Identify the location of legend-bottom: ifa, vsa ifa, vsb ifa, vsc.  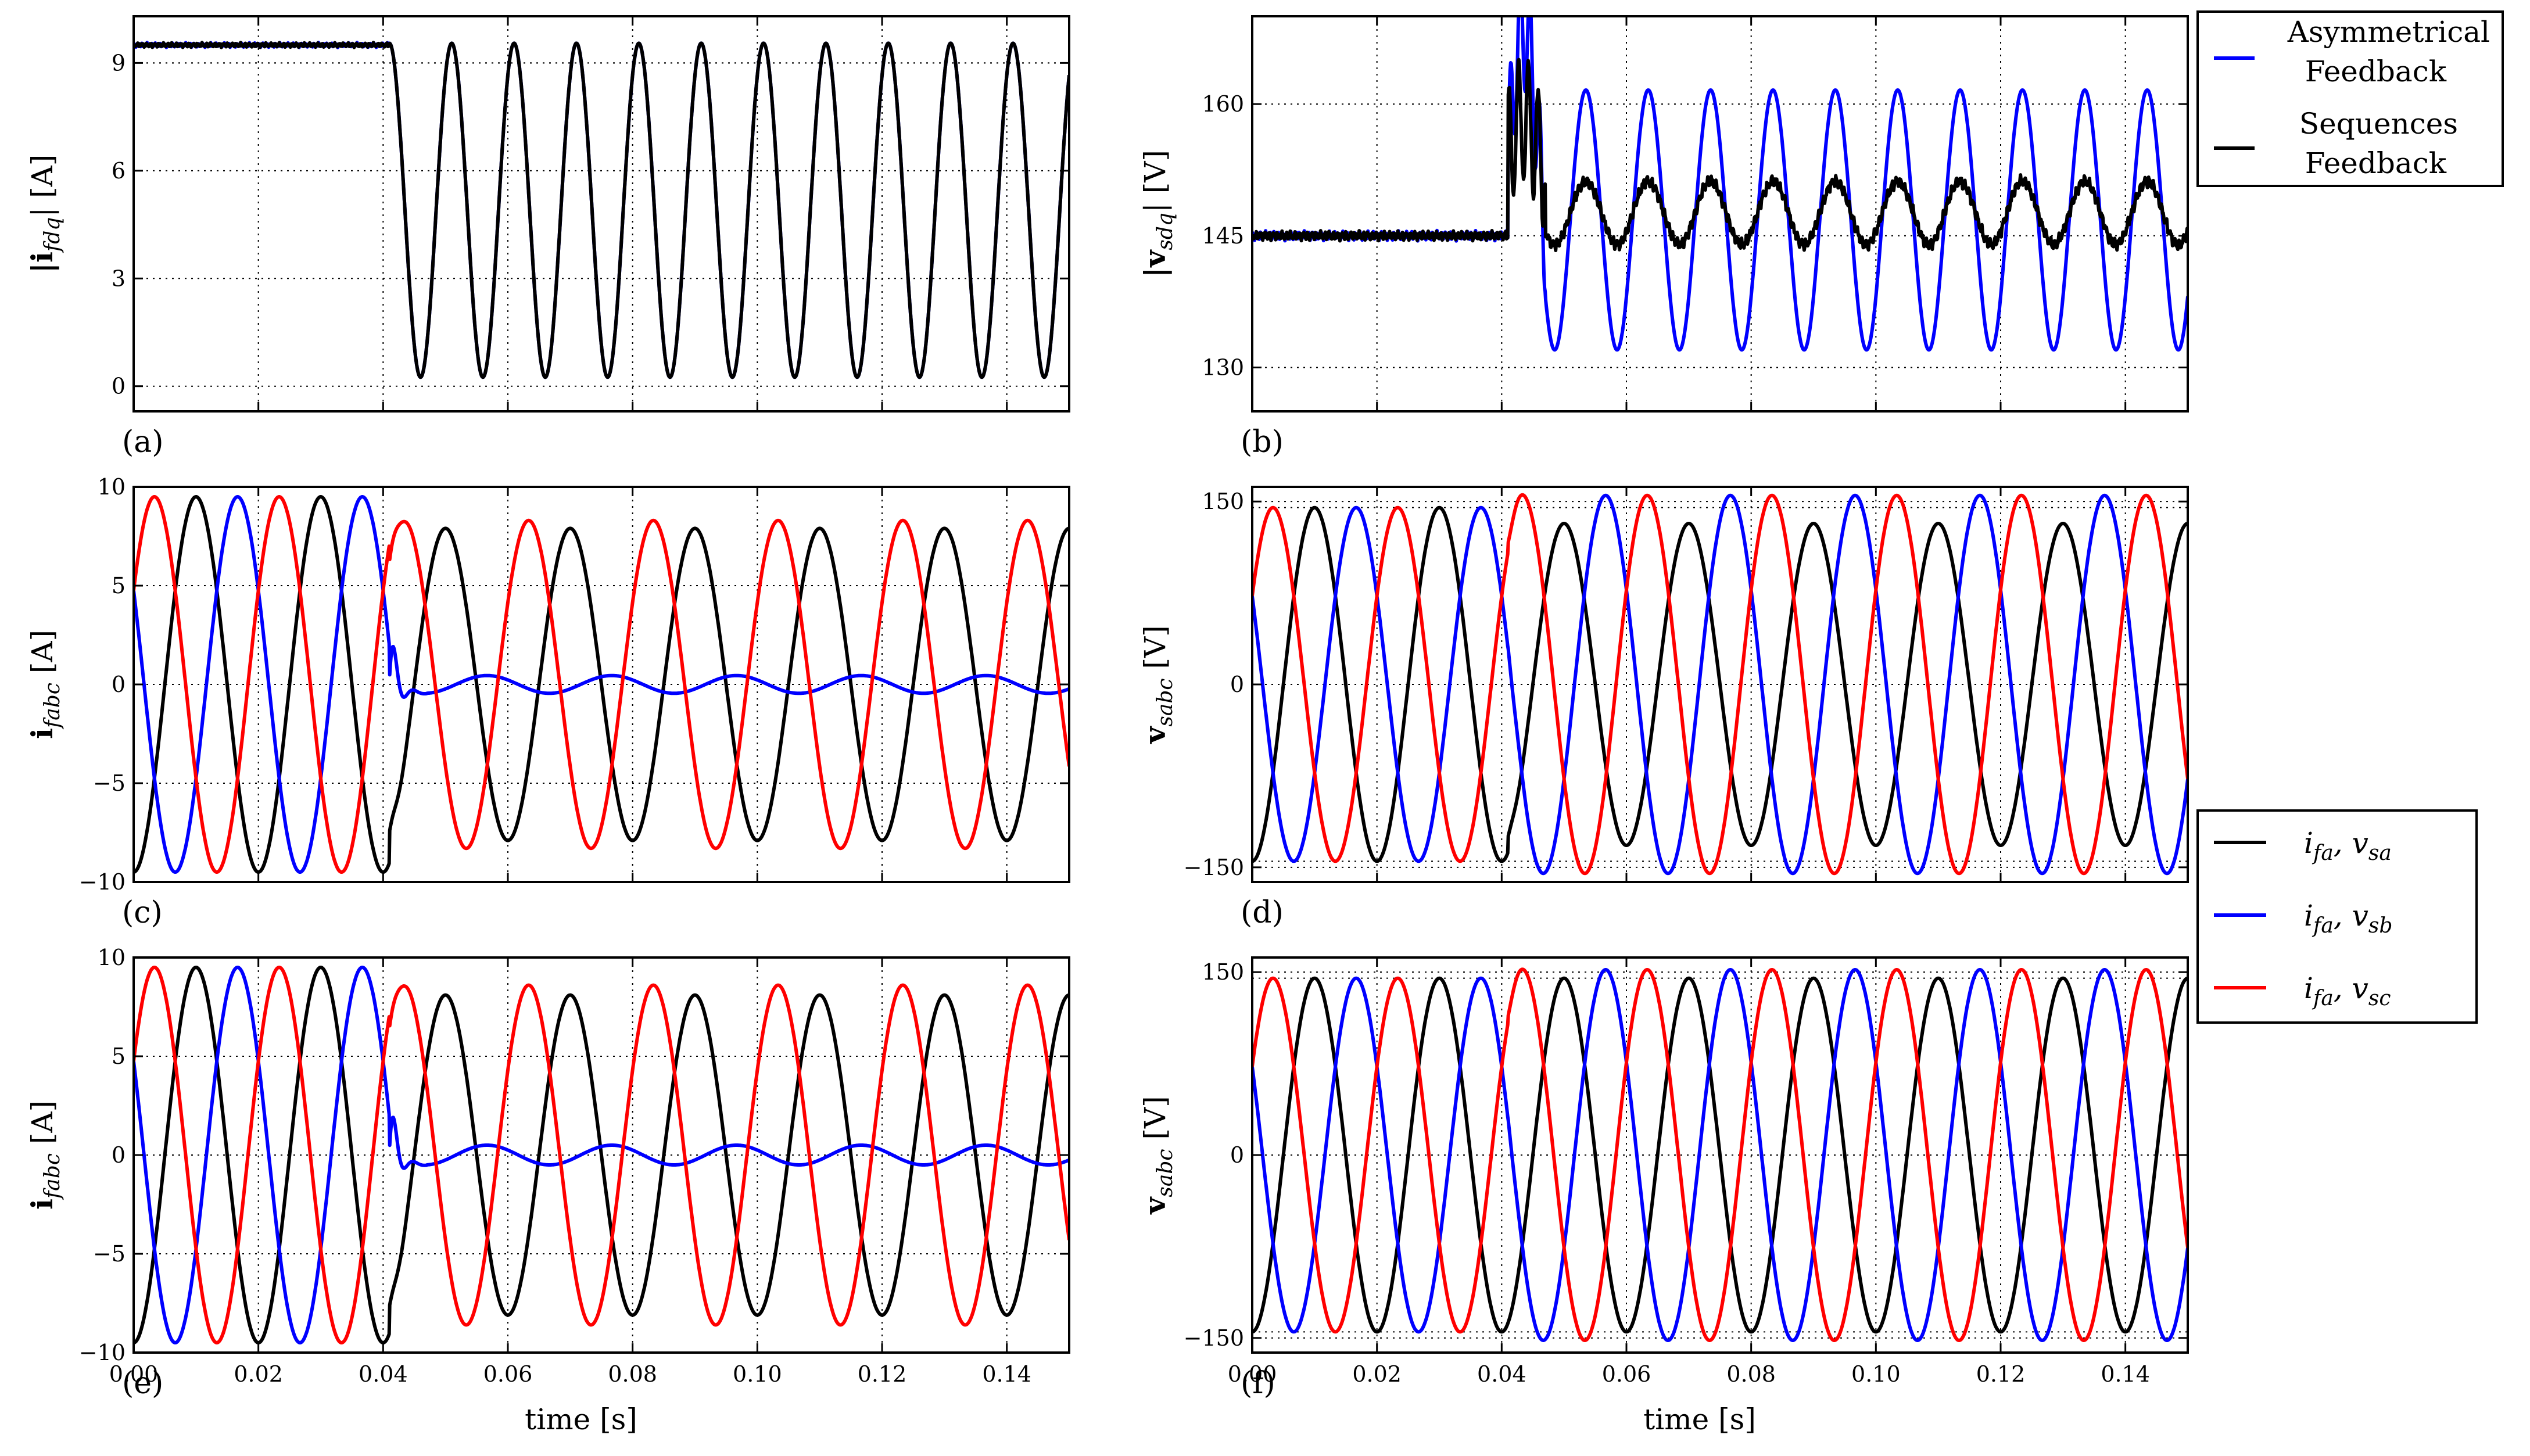
(2337, 917).